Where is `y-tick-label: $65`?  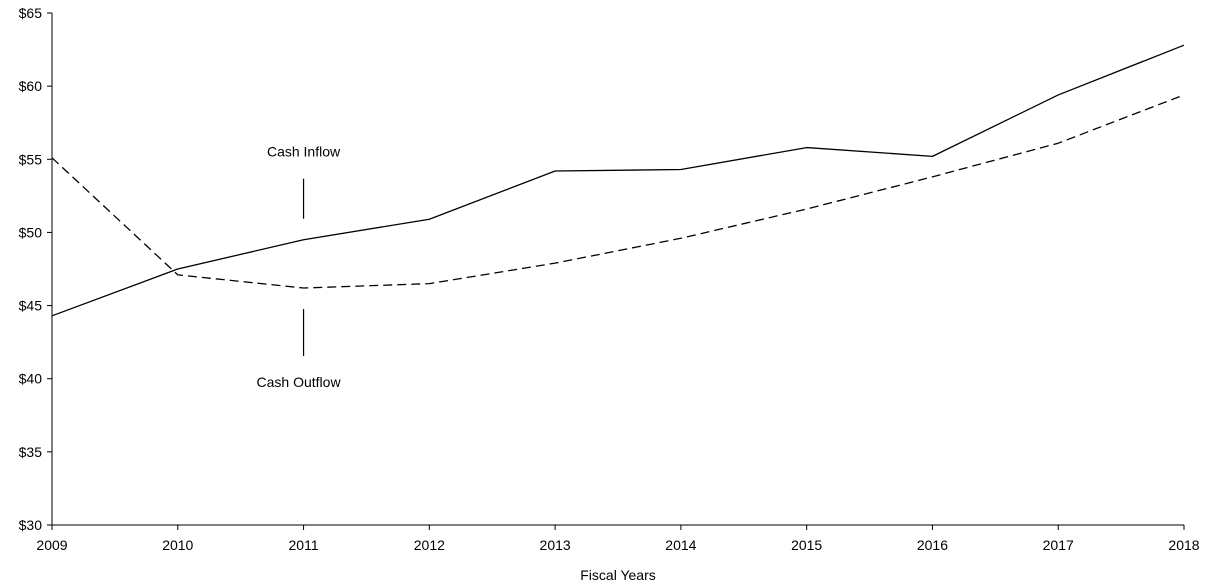
y-tick-label: $65 is located at coordinates (31, 13).